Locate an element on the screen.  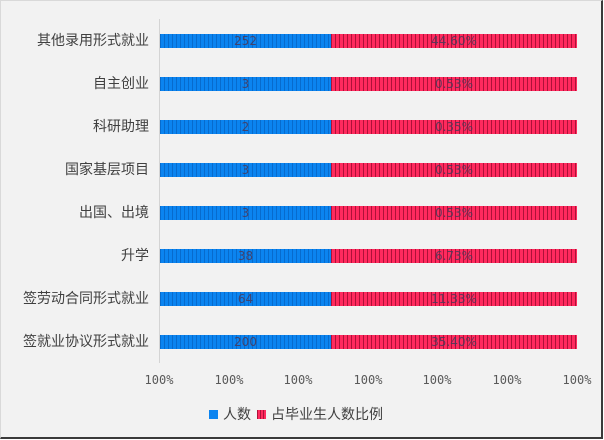
legend-swatch-blue-icon is located at coordinates (213, 414).